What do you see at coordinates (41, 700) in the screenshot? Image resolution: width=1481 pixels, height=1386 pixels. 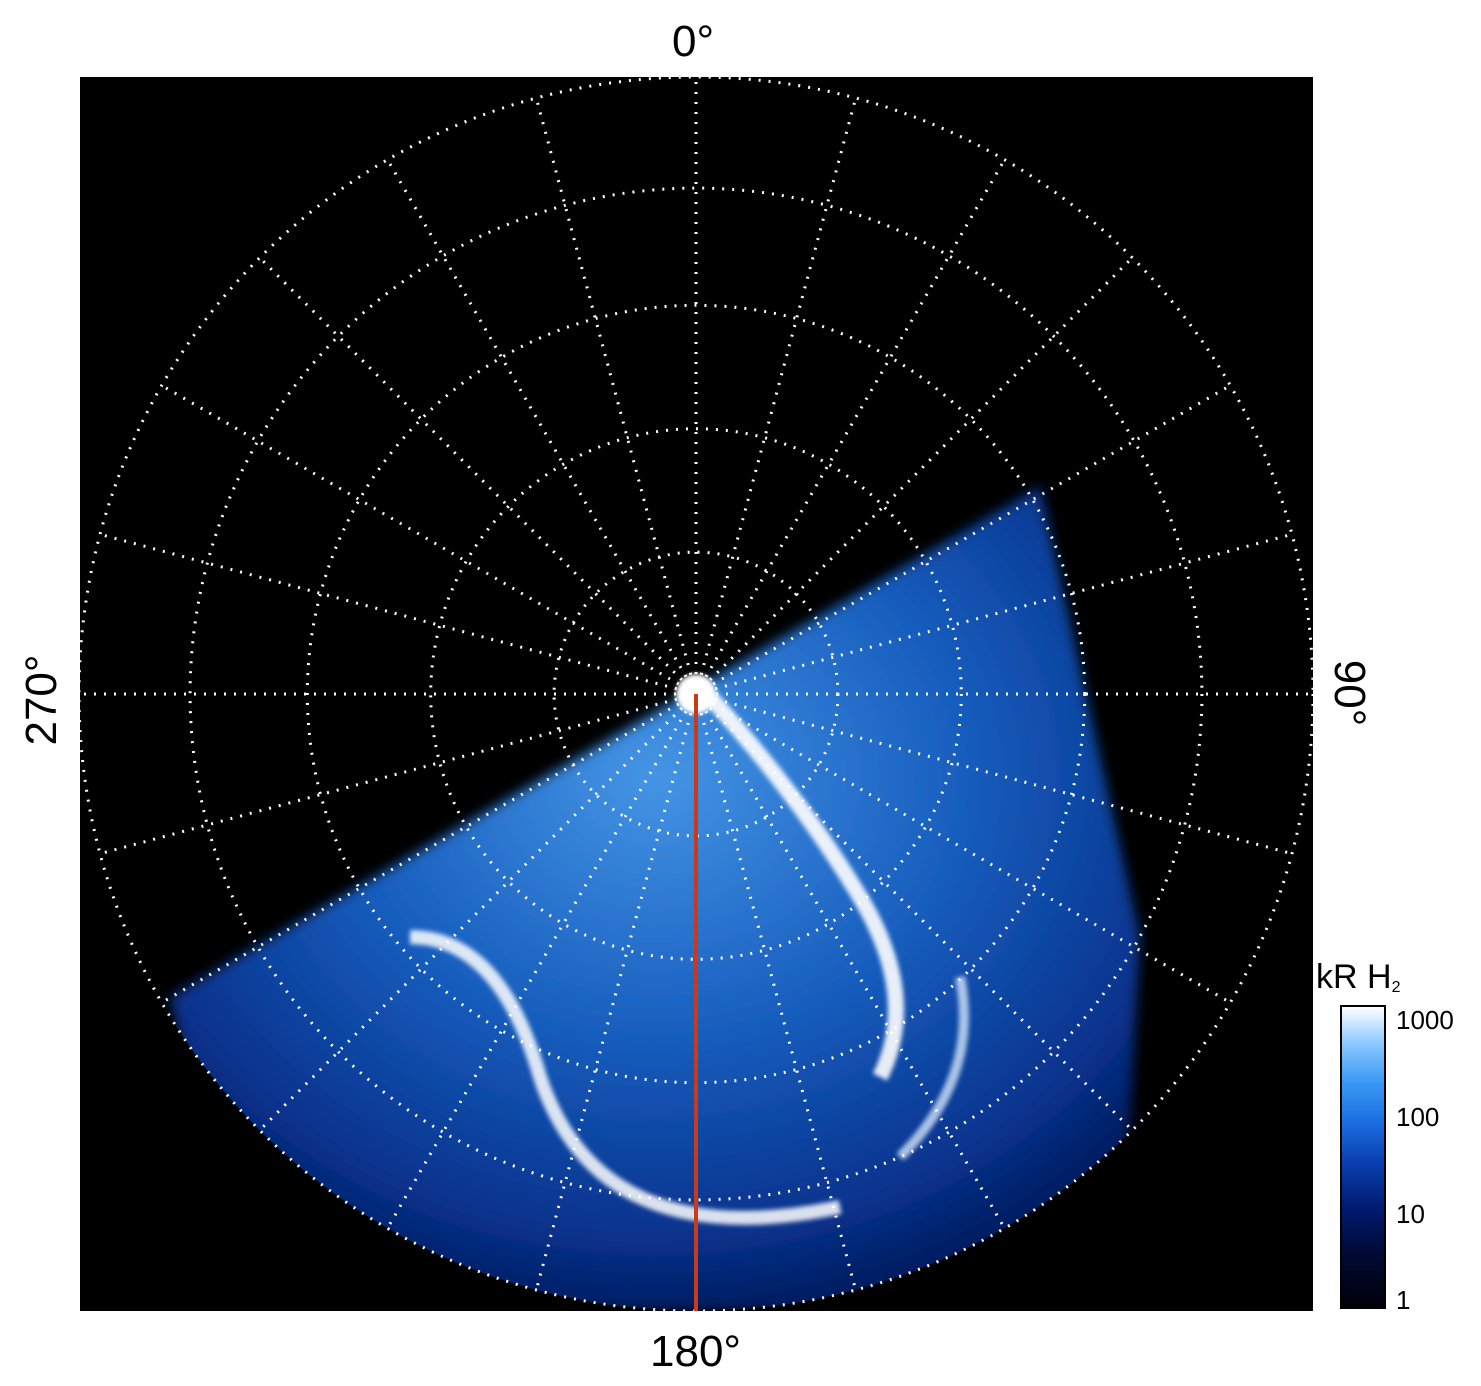 I see `longitude-label-left: 270°` at bounding box center [41, 700].